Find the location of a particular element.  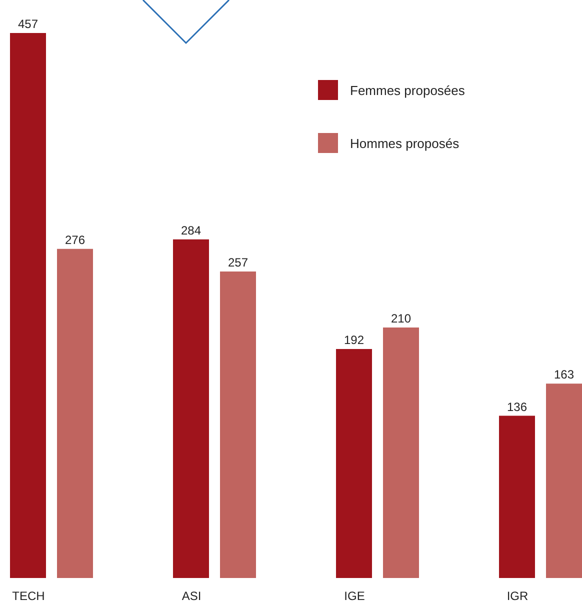

legend-label: Hommes proposés is located at coordinates (405, 143).